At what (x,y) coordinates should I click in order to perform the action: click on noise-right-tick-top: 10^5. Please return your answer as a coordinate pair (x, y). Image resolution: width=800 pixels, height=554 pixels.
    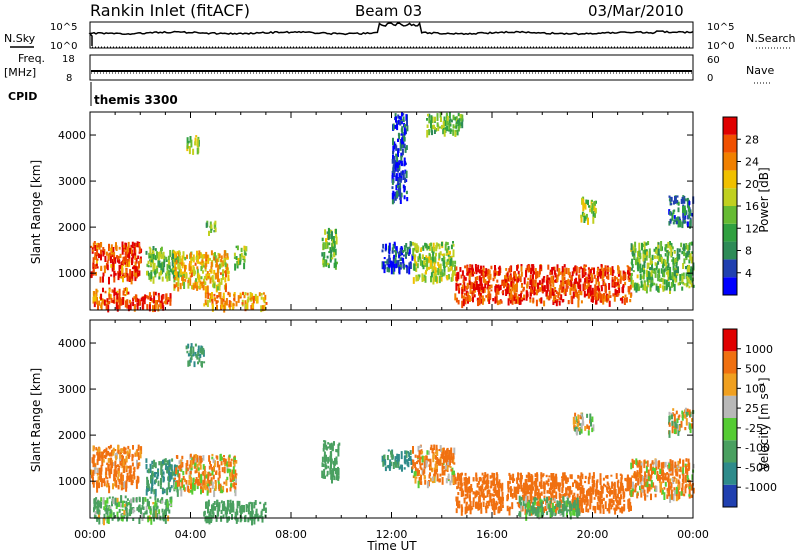
    Looking at the image, I should click on (720, 27).